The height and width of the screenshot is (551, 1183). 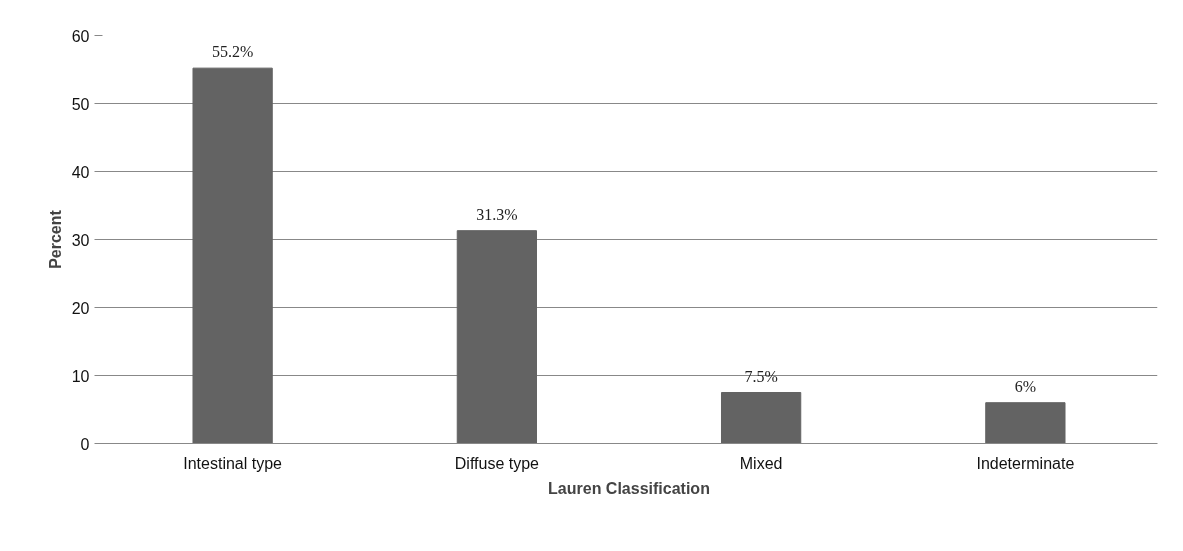 I want to click on x-tick-label: Mixed, so click(x=761, y=463).